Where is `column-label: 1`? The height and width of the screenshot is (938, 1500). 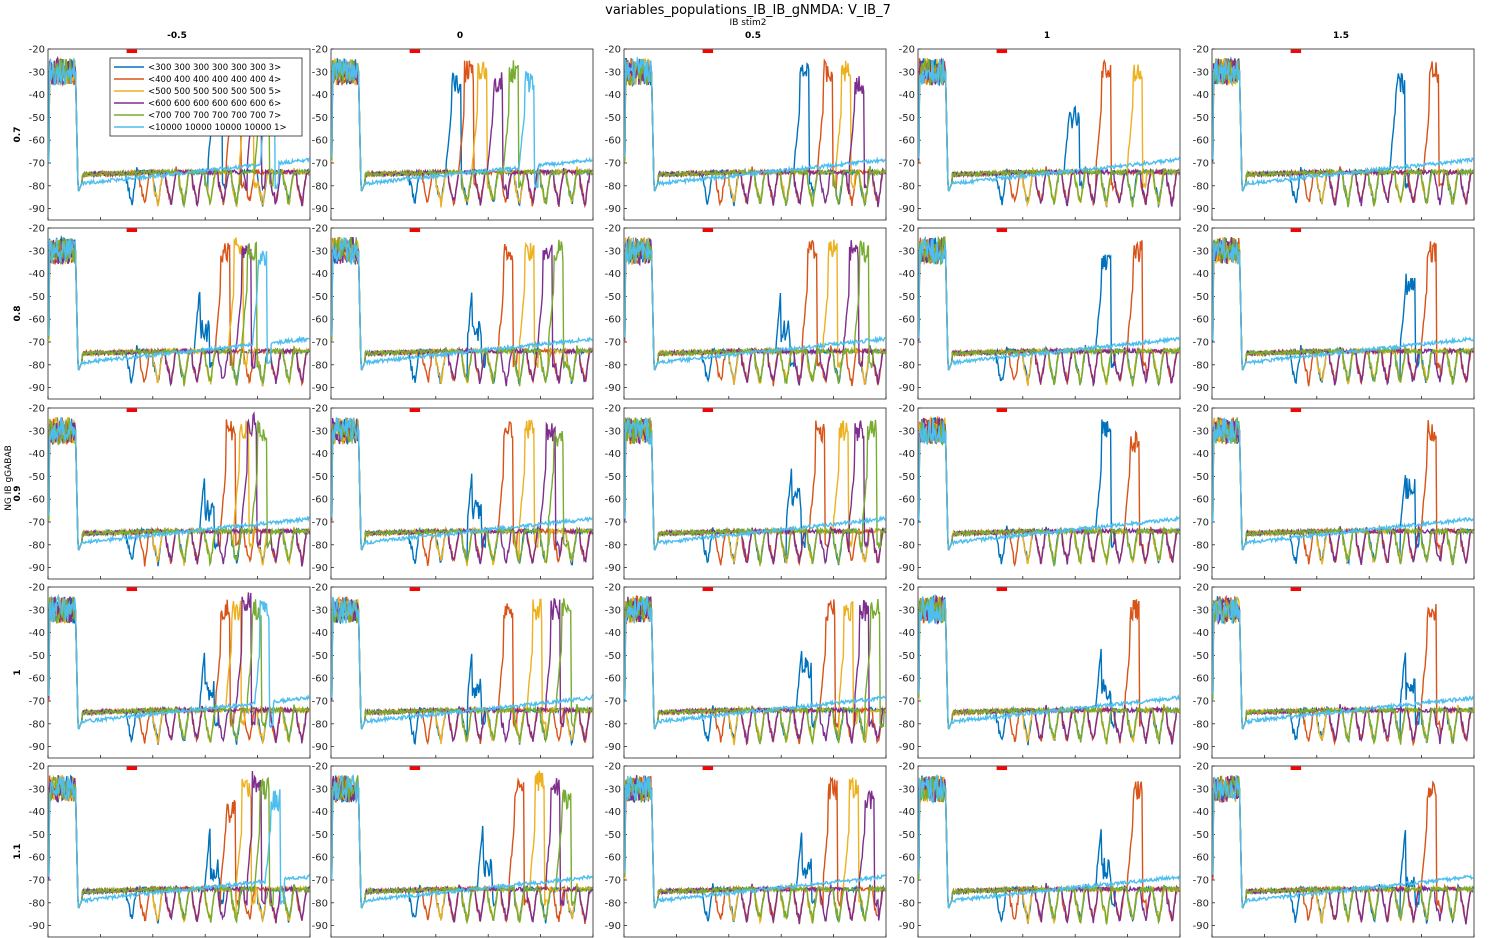
column-label: 1 is located at coordinates (1047, 36).